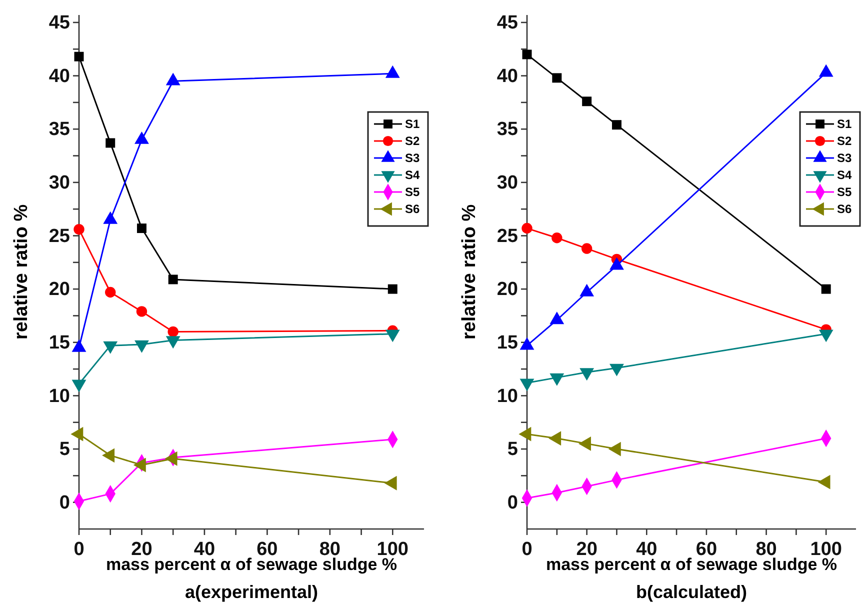 This screenshot has height=611, width=862. Describe the element at coordinates (692, 592) in the screenshot. I see `text: b(calculated)` at that location.